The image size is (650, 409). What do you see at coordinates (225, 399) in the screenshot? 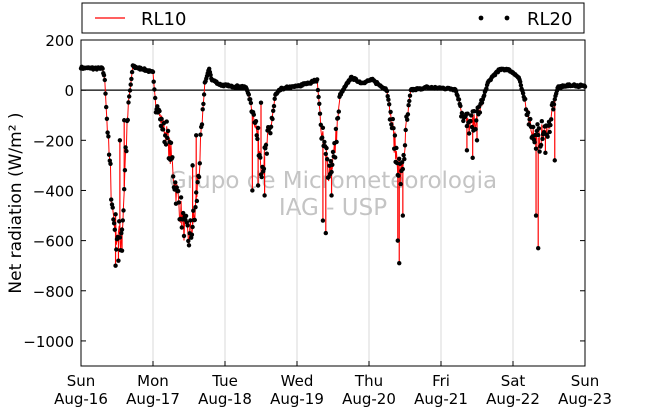
I see `x-tick-label-date: Aug-18` at bounding box center [225, 399].